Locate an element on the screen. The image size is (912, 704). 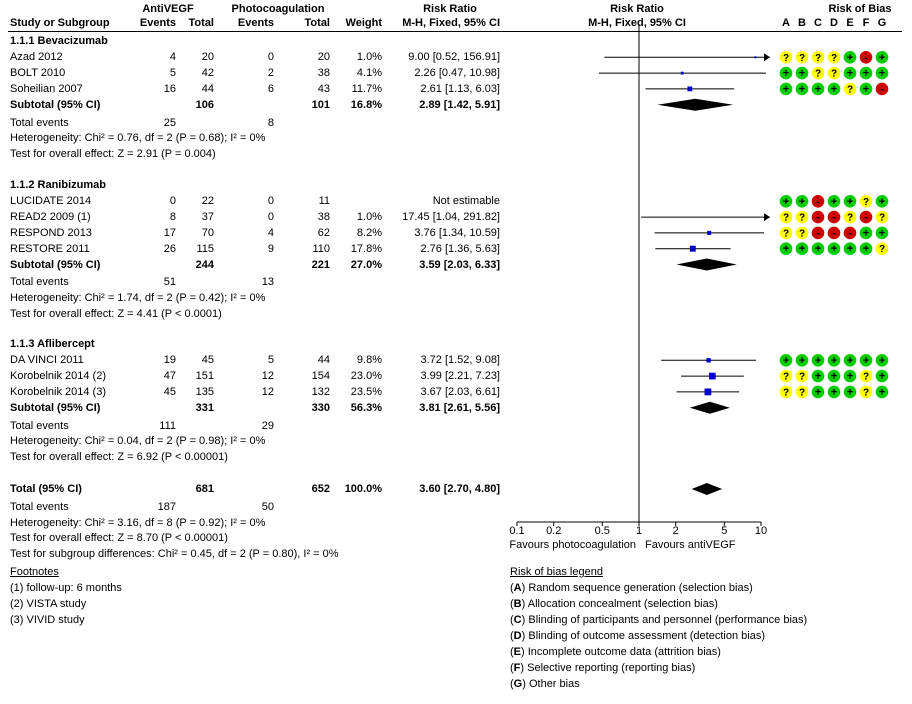
total1-value: 42 is located at coordinates (207, 73).